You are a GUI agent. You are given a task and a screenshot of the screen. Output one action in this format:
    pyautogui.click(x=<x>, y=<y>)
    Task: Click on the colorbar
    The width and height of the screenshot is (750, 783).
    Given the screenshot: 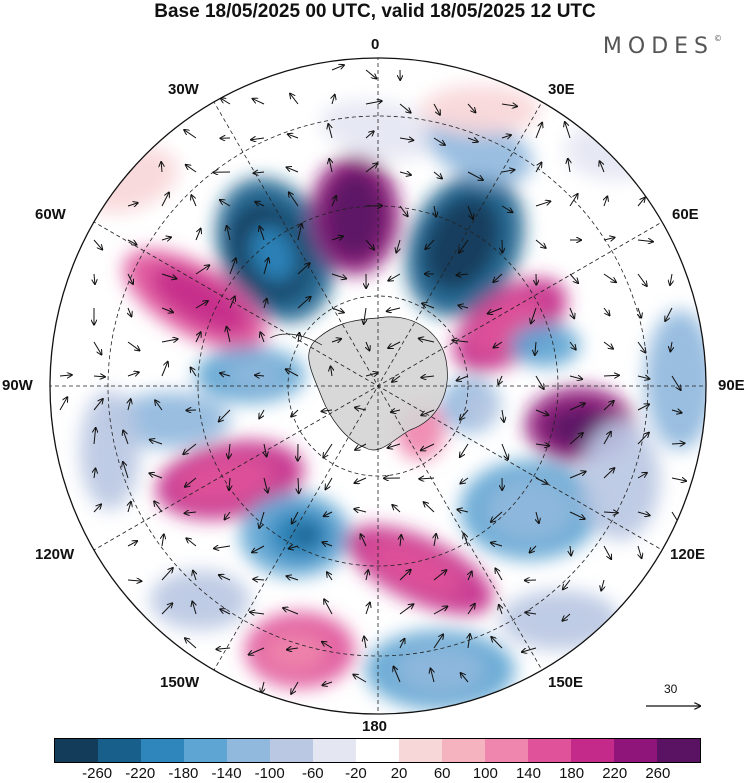 What is the action you would take?
    pyautogui.click(x=377, y=750)
    